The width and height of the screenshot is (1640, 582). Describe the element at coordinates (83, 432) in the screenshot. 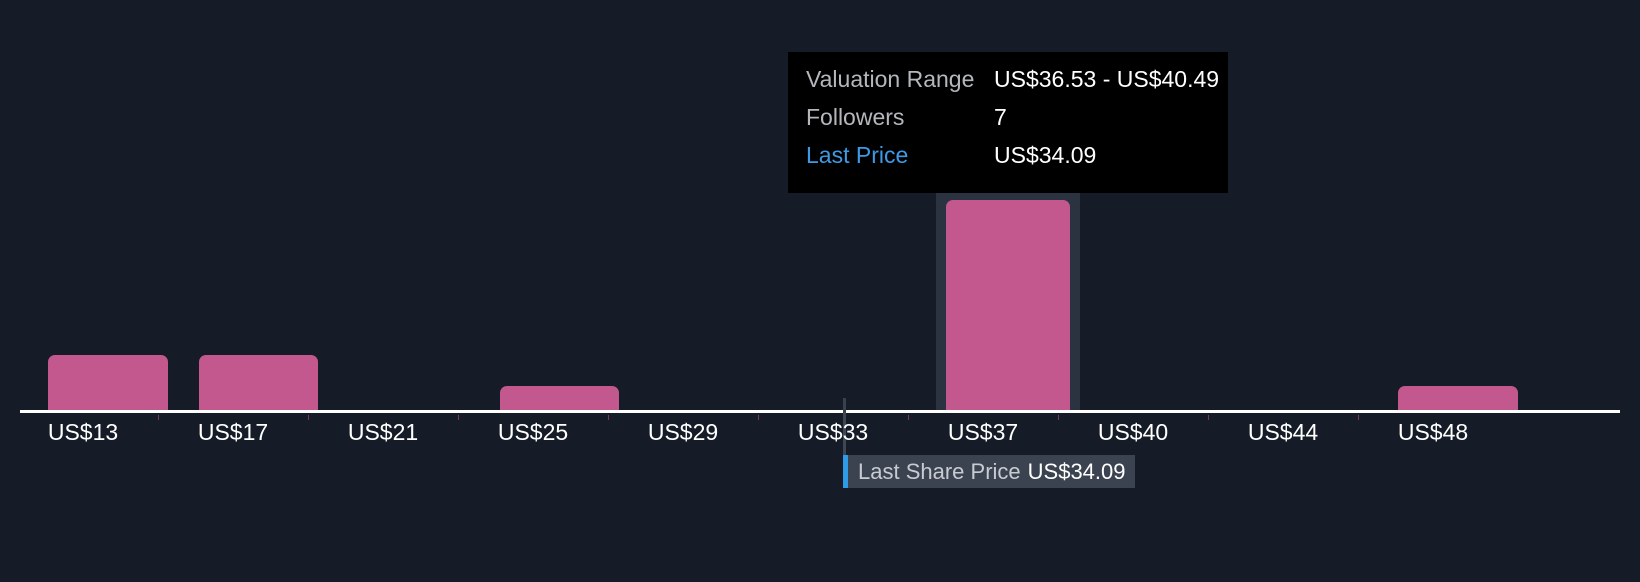

I see `x-axis-tick-label: US$13` at that location.